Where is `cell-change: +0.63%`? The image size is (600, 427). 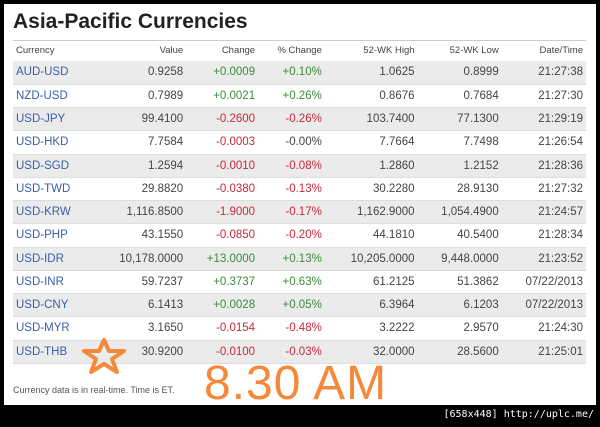 cell-change: +0.63% is located at coordinates (291, 282).